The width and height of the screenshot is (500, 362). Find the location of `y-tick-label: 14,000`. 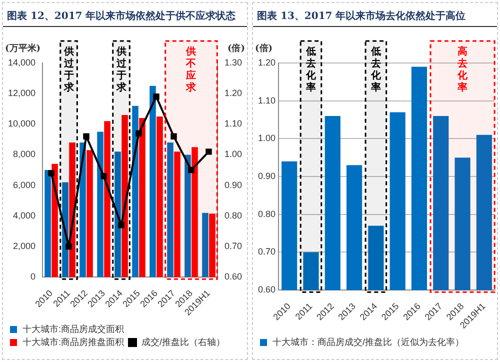

y-tick-label: 14,000 is located at coordinates (22, 62).